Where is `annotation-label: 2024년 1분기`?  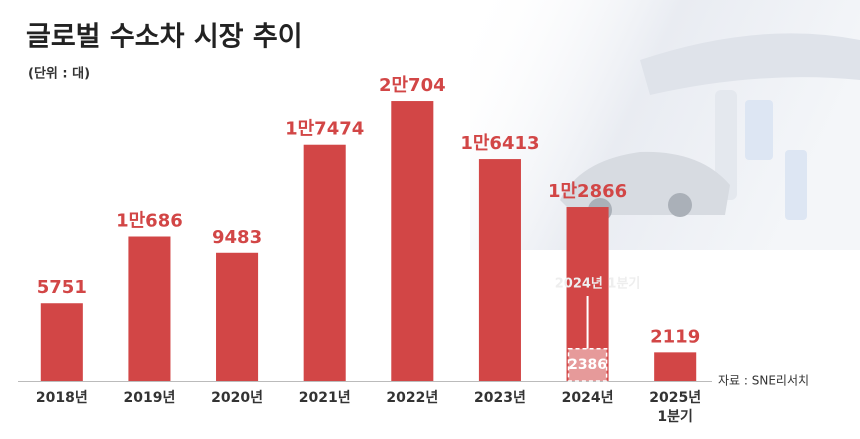 annotation-label: 2024년 1분기 is located at coordinates (598, 284).